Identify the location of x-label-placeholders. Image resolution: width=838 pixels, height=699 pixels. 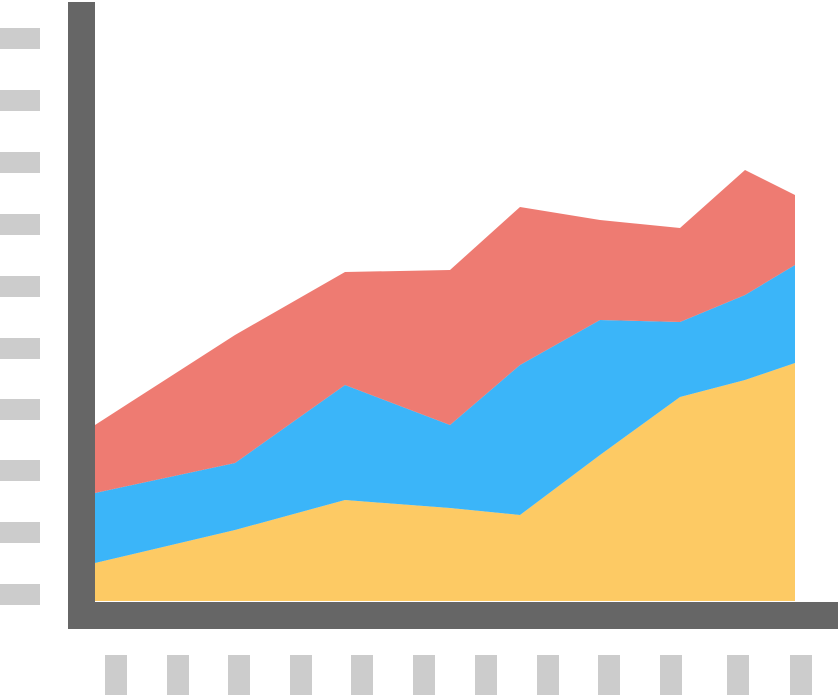
(458, 675).